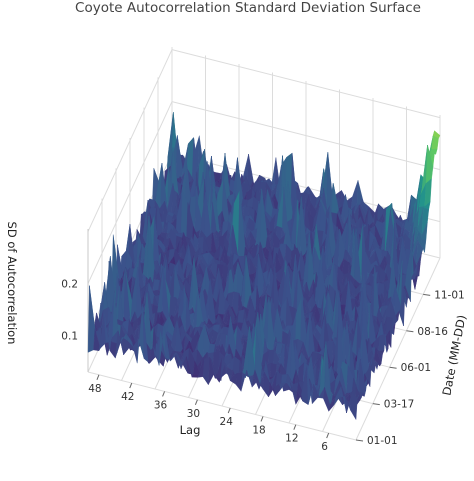  What do you see at coordinates (94, 389) in the screenshot?
I see `lag-tick-label: 48` at bounding box center [94, 389].